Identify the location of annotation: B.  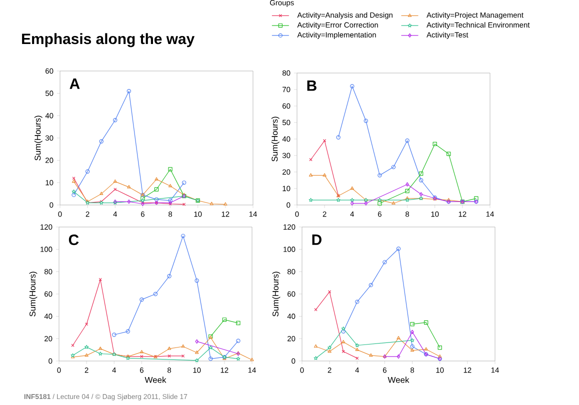
(311, 85).